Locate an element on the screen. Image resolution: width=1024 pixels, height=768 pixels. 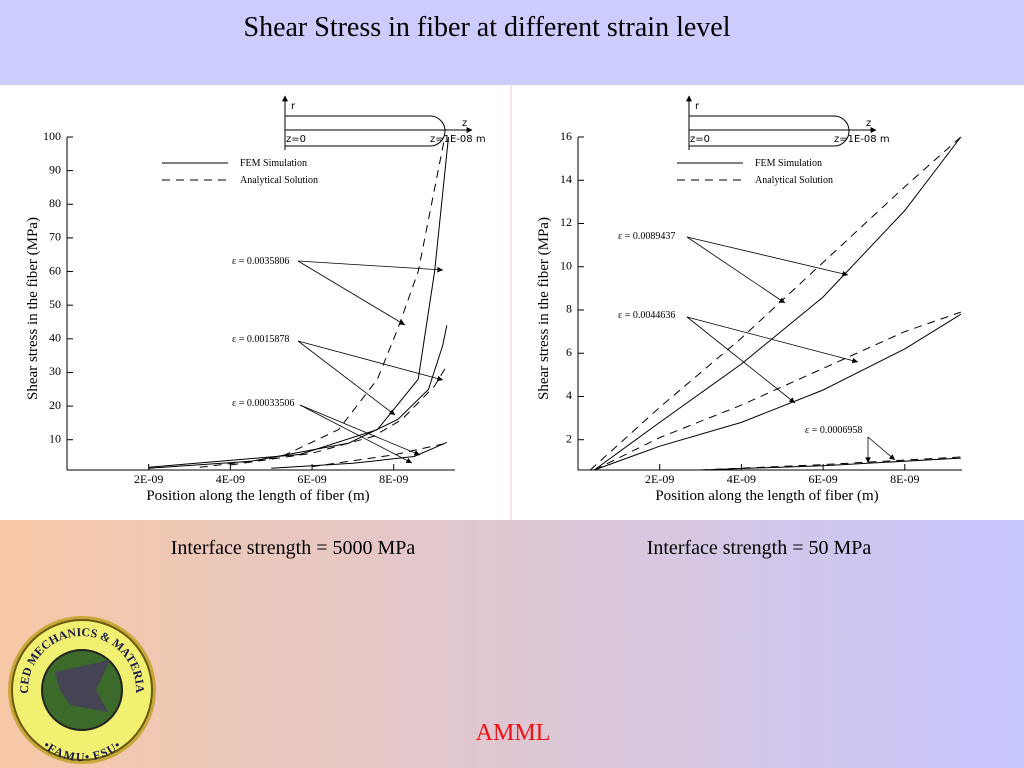
y-tick-label: 6 is located at coordinates (569, 352).